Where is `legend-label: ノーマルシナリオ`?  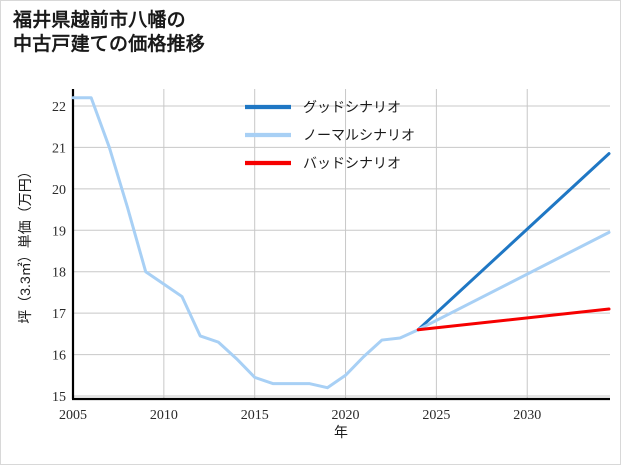 legend-label: ノーマルシナリオ is located at coordinates (359, 135).